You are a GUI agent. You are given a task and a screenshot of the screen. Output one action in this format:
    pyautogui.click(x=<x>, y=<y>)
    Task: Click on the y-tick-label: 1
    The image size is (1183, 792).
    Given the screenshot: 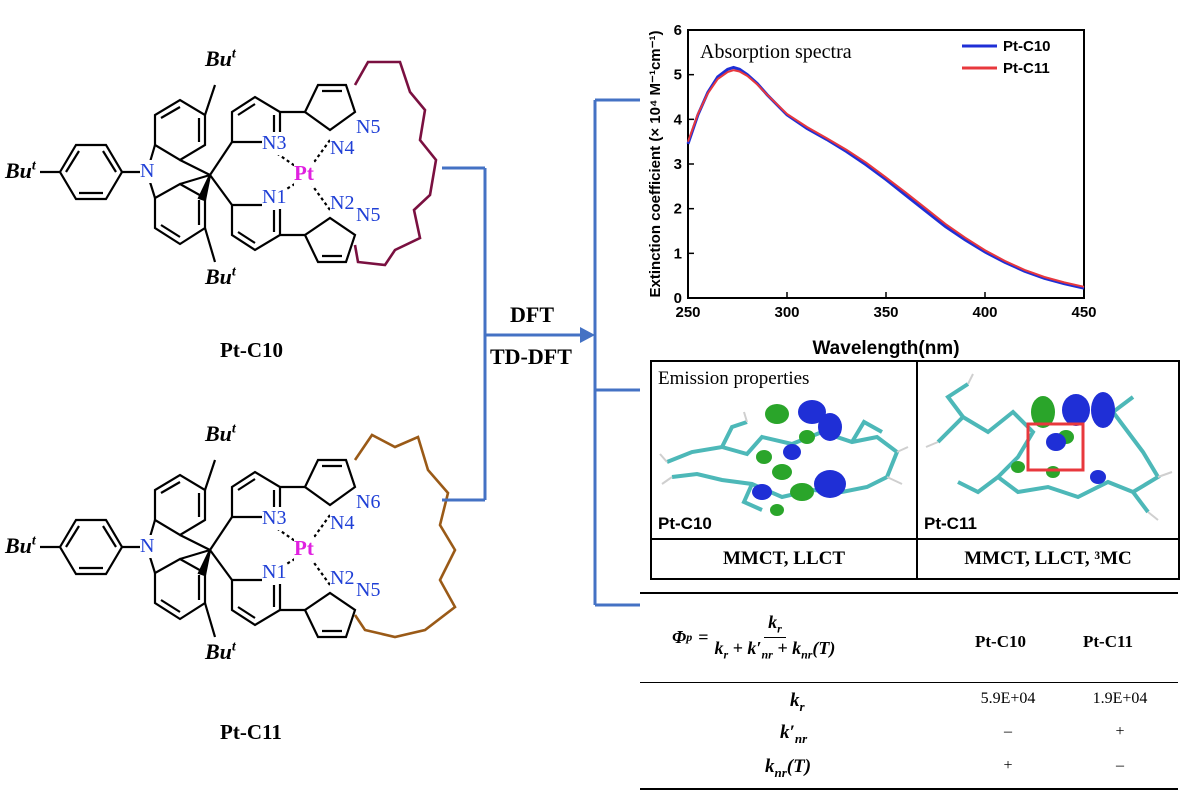 What is the action you would take?
    pyautogui.click(x=678, y=253)
    